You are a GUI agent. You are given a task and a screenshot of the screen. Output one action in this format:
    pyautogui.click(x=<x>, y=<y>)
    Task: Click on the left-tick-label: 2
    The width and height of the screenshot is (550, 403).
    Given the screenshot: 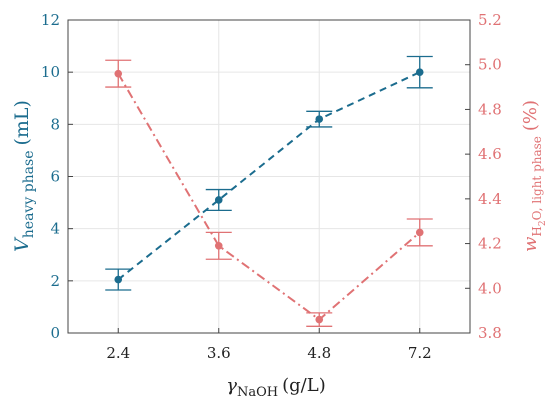 What is the action you would take?
    pyautogui.click(x=55, y=281)
    